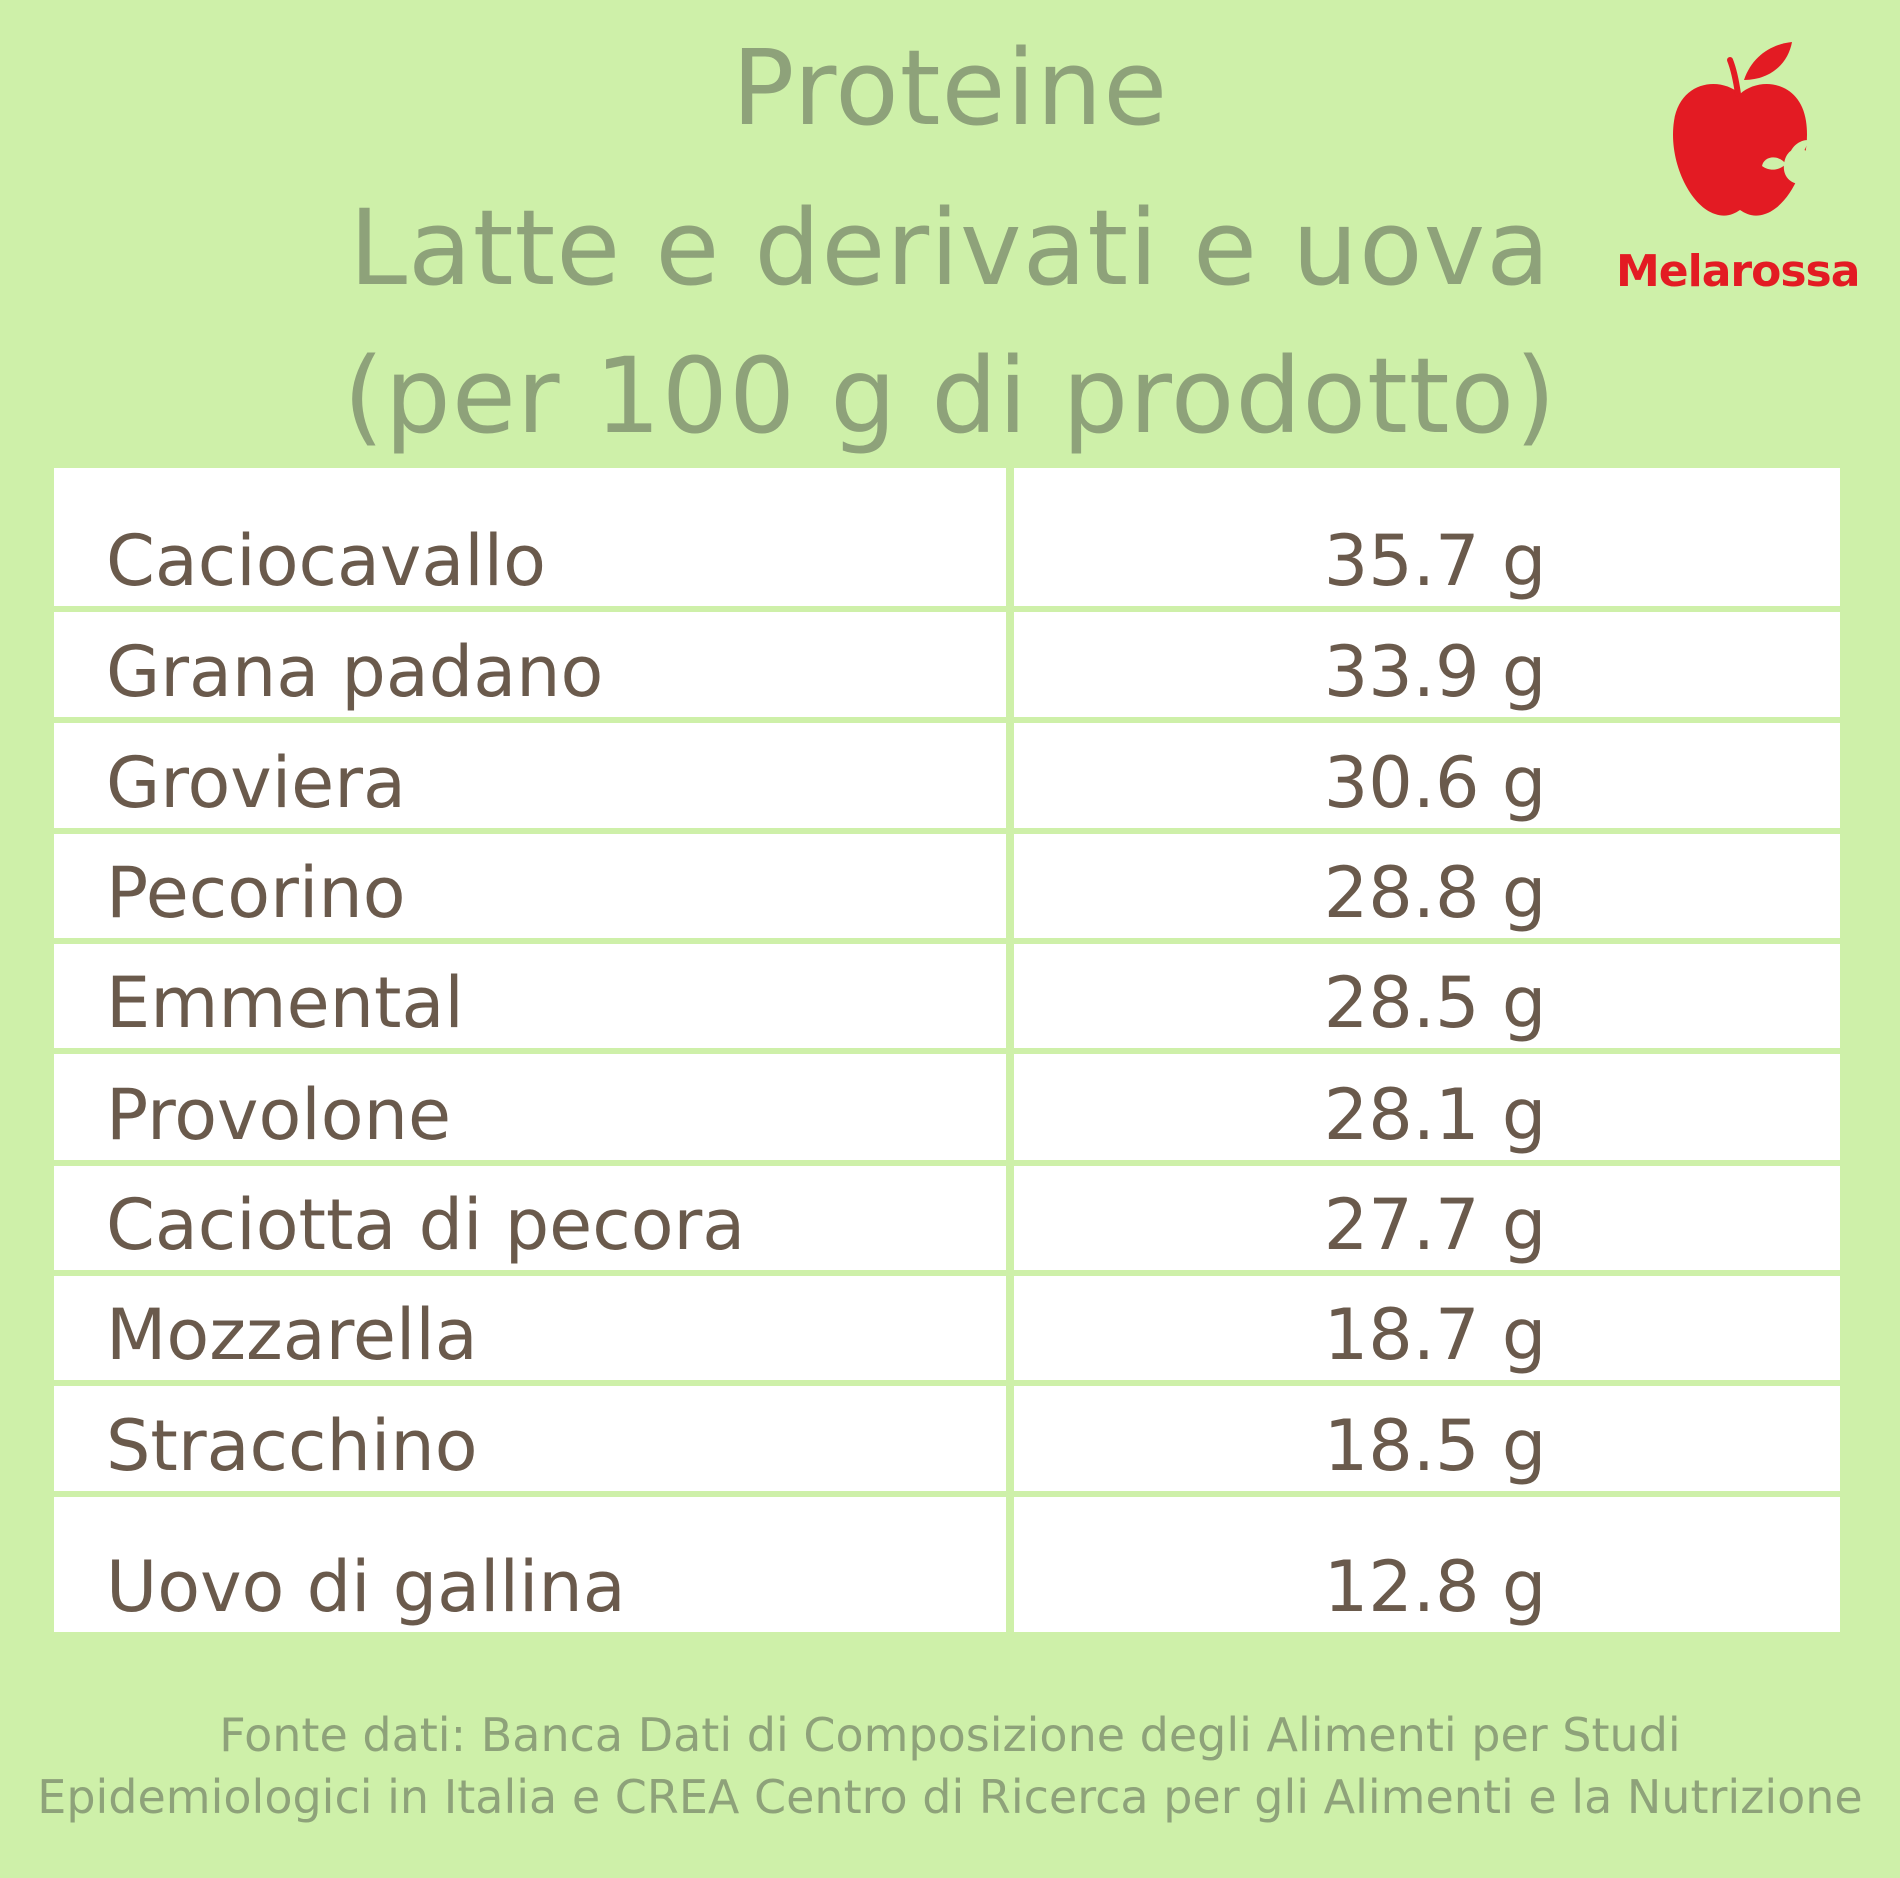 The height and width of the screenshot is (1878, 1900). I want to click on food-cell: Groviera, so click(530, 775).